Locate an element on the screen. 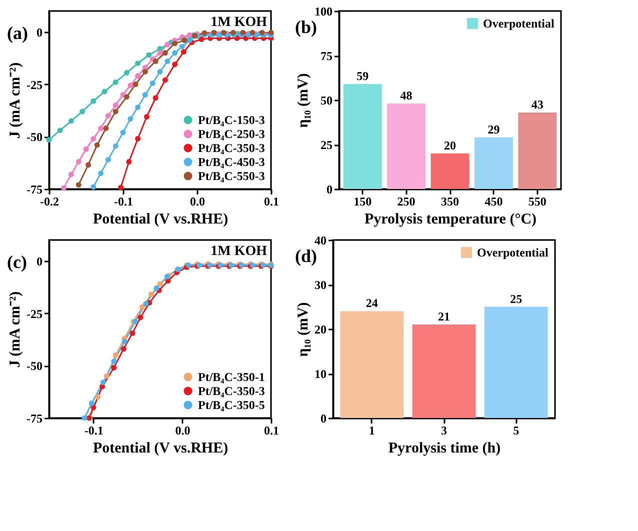  legend-label: Pt/B₄C-550-3 is located at coordinates (231, 176).